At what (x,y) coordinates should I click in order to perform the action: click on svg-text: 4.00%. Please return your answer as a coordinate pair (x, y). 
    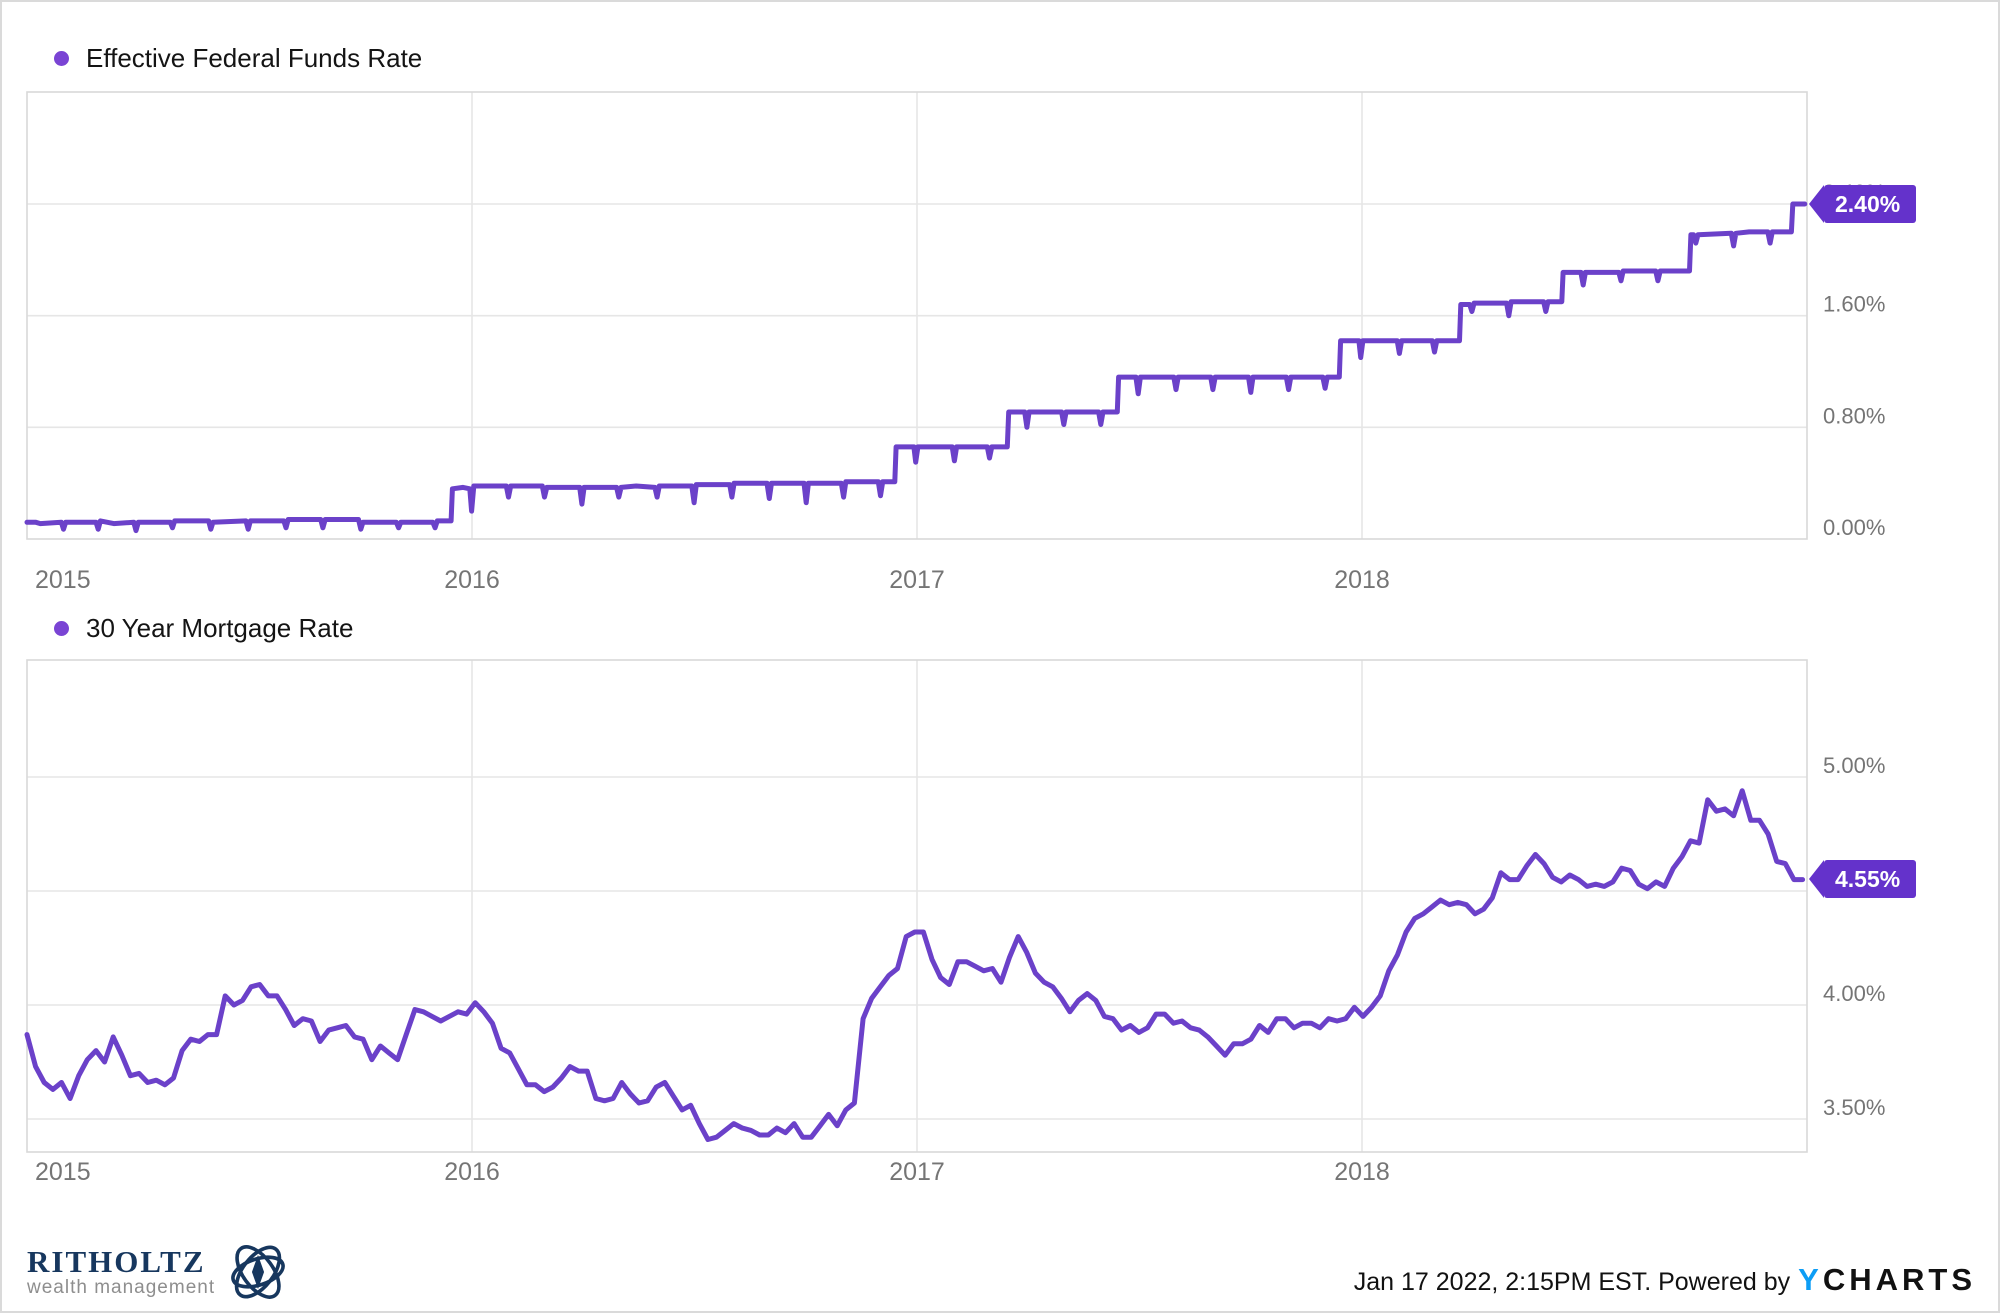
    Looking at the image, I should click on (1854, 993).